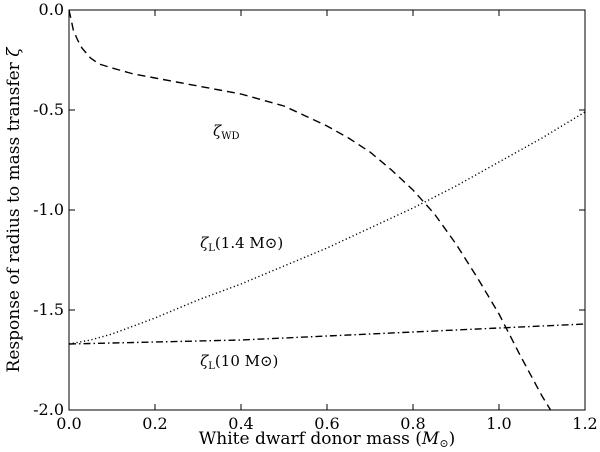 This screenshot has height=452, width=600. Describe the element at coordinates (48, 309) in the screenshot. I see `y-tick-label: -1.5` at that location.